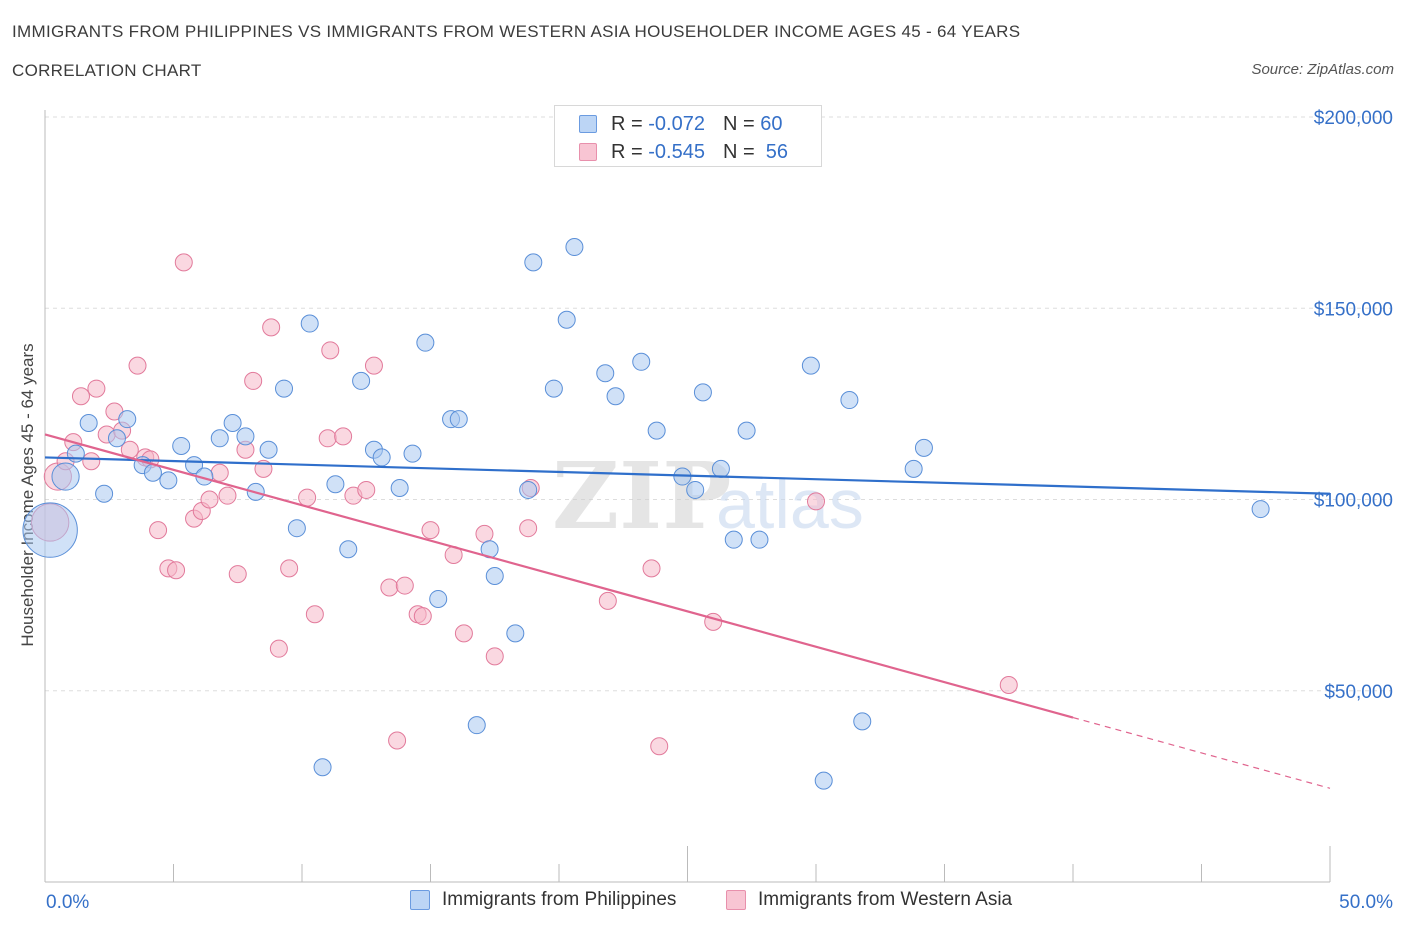 The height and width of the screenshot is (930, 1406). What do you see at coordinates (1201, 752) in the screenshot?
I see `trend-line-western-asia-extension` at bounding box center [1201, 752].